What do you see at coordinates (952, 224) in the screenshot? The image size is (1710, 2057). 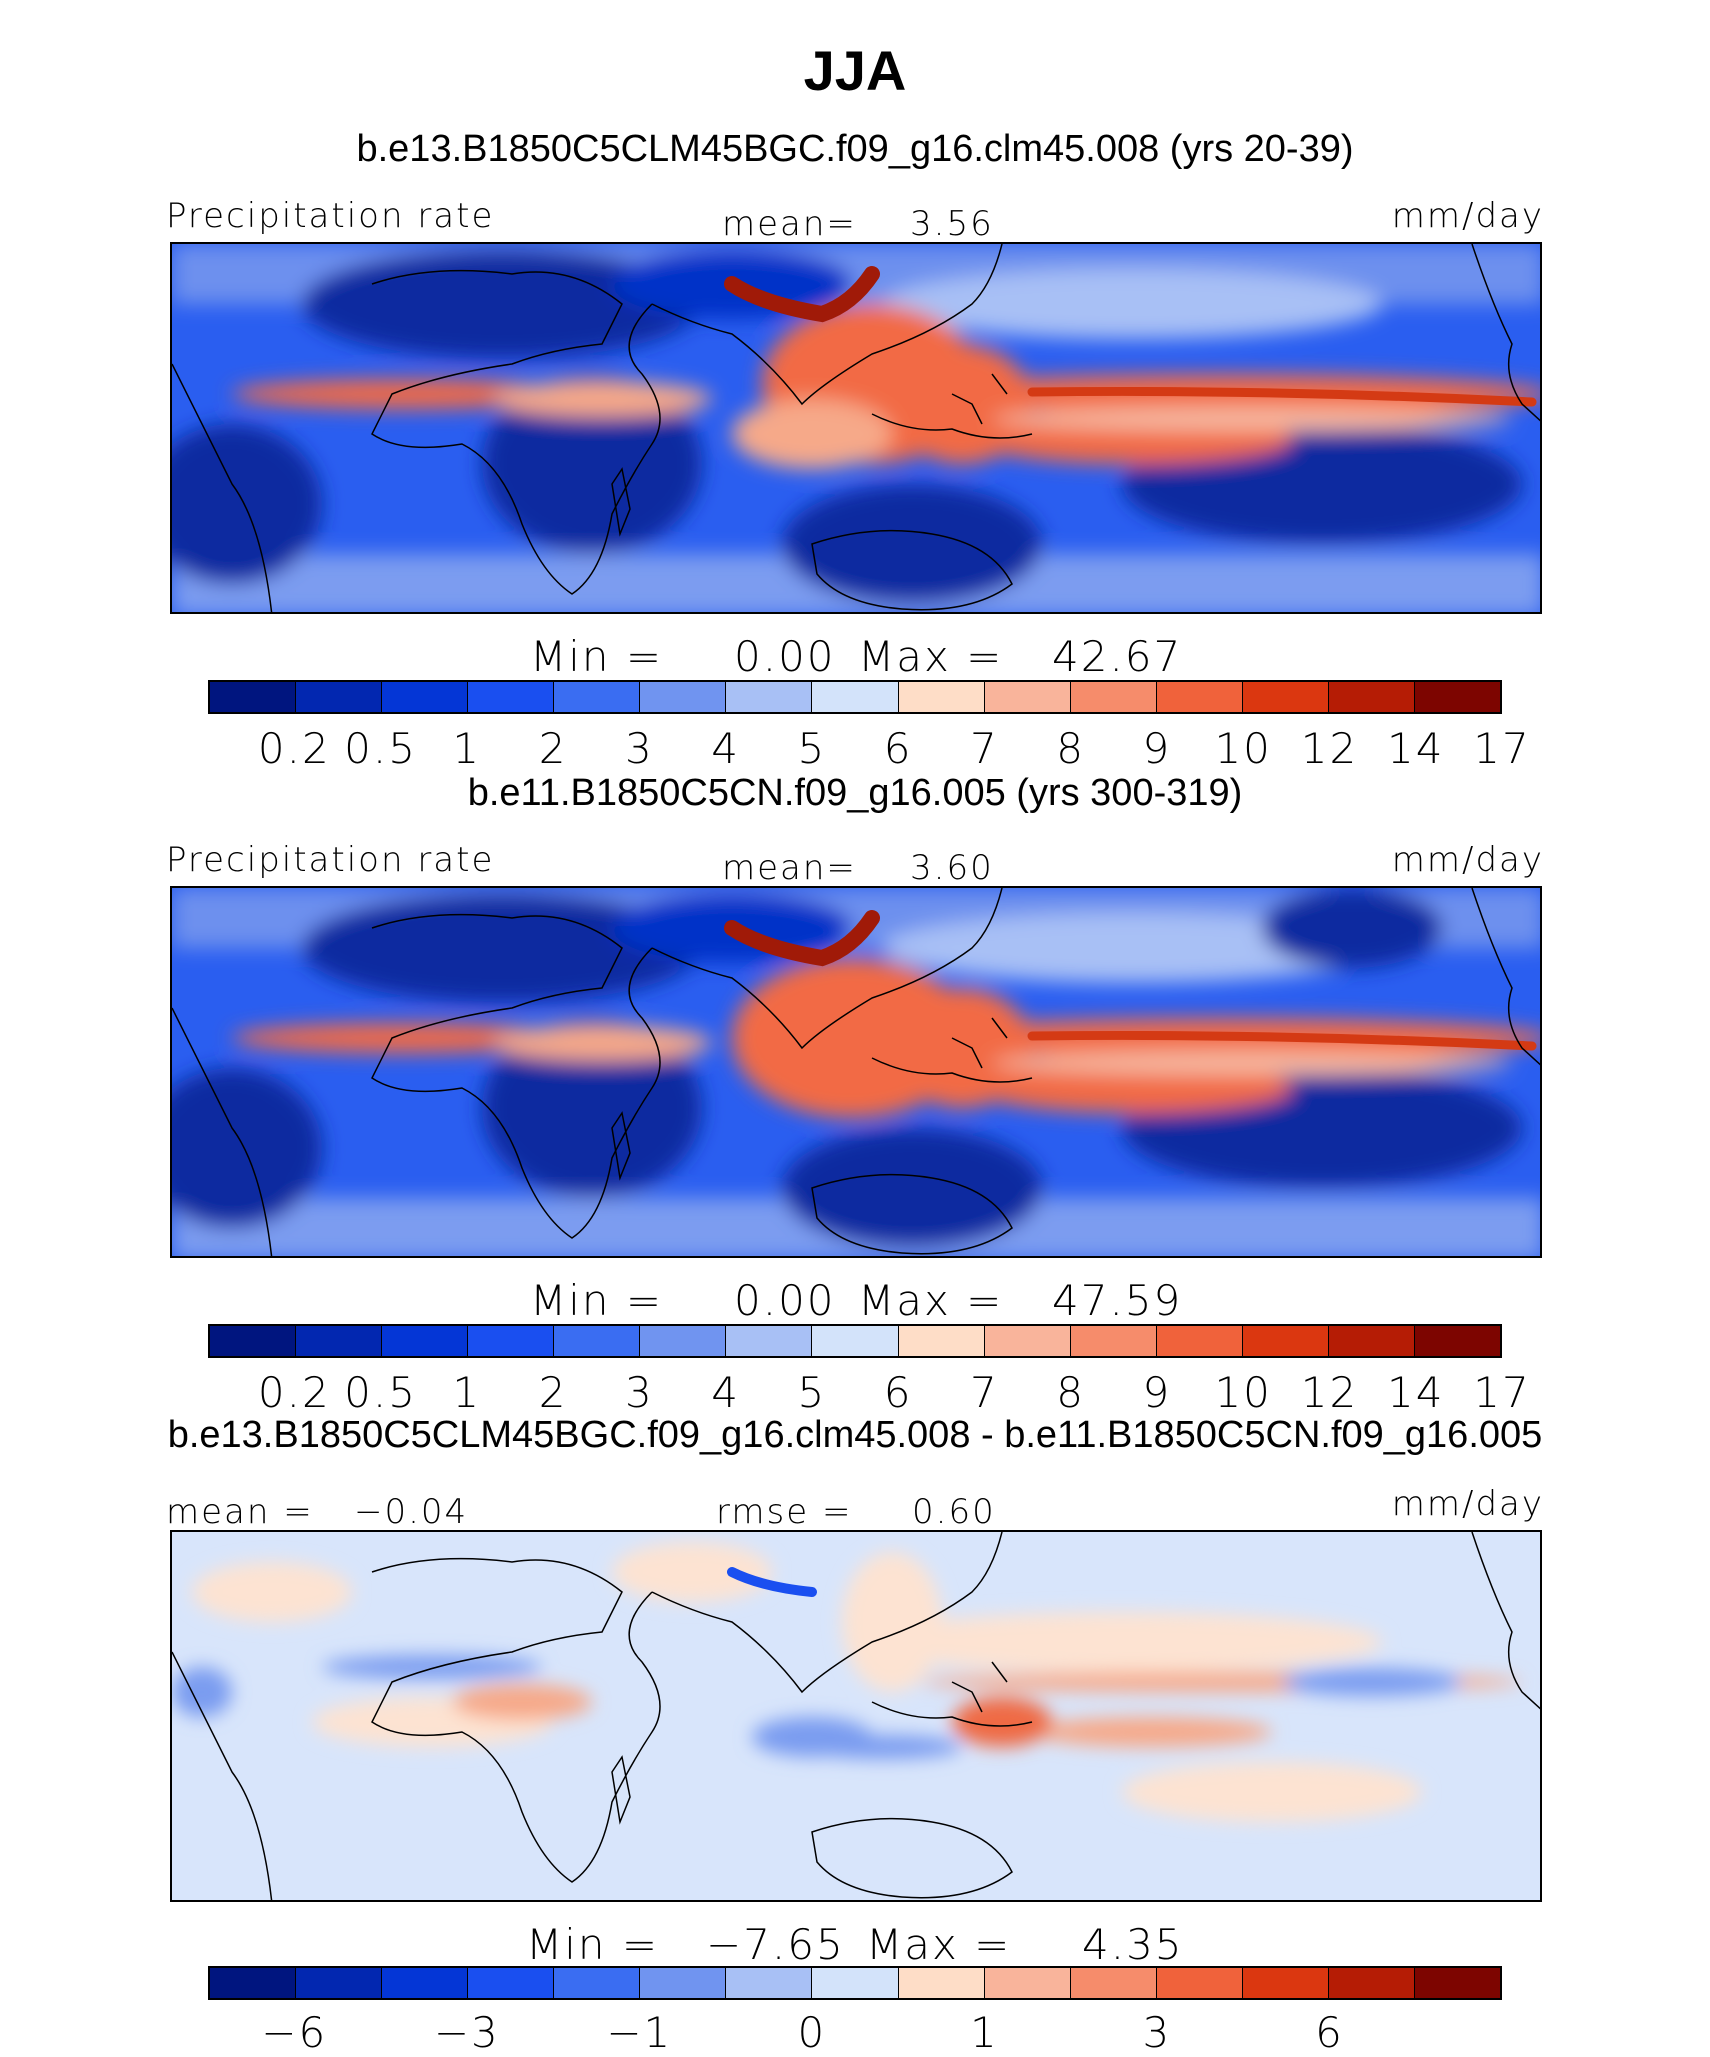 I see `panel1-mean-value: 3.56` at bounding box center [952, 224].